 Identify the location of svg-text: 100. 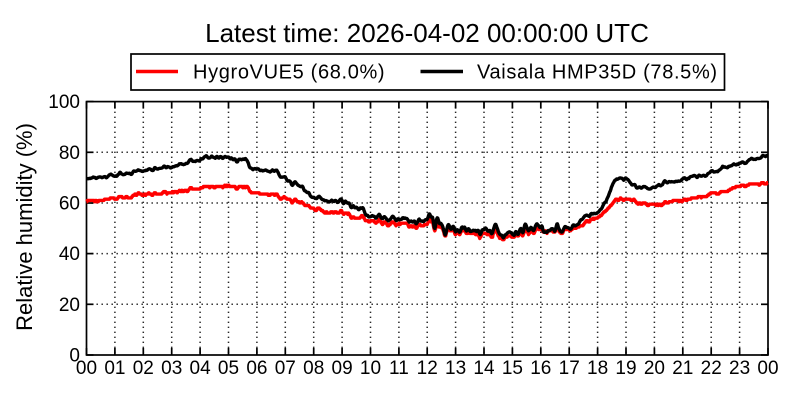
(64, 102).